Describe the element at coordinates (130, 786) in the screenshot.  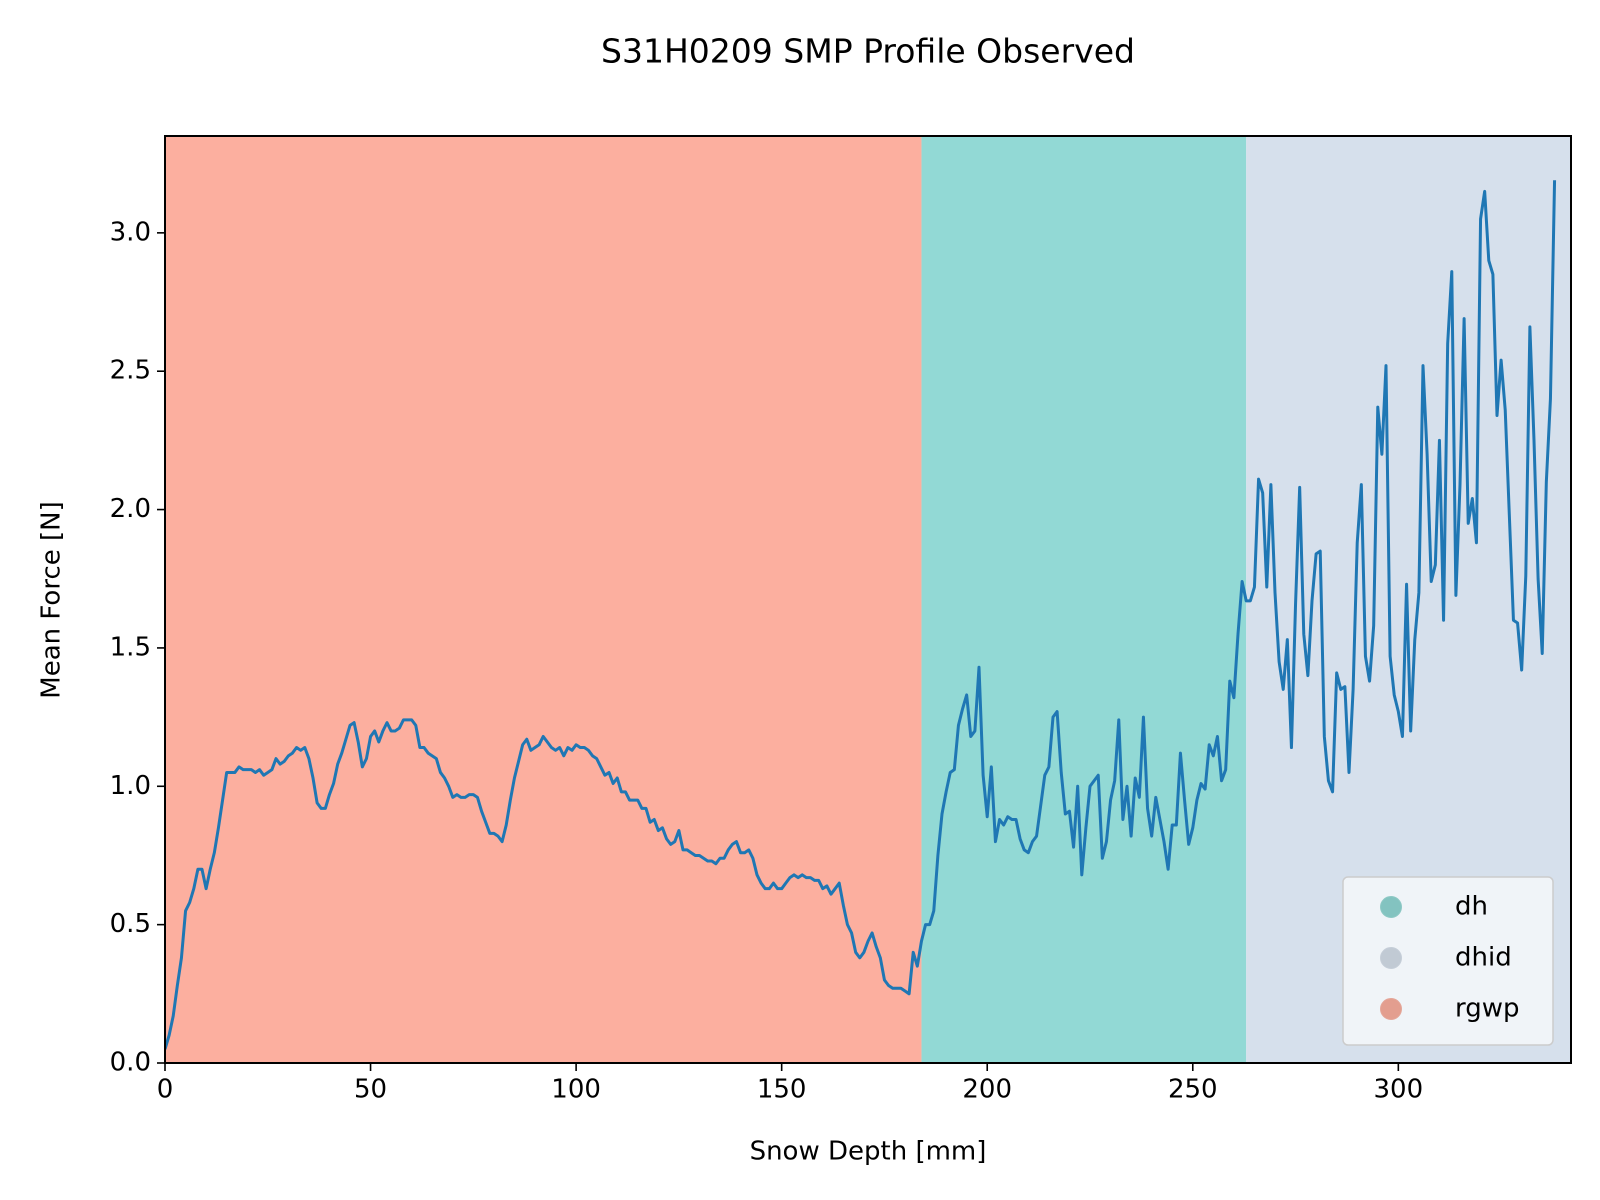
I see `y-tick-label: 1.0` at that location.